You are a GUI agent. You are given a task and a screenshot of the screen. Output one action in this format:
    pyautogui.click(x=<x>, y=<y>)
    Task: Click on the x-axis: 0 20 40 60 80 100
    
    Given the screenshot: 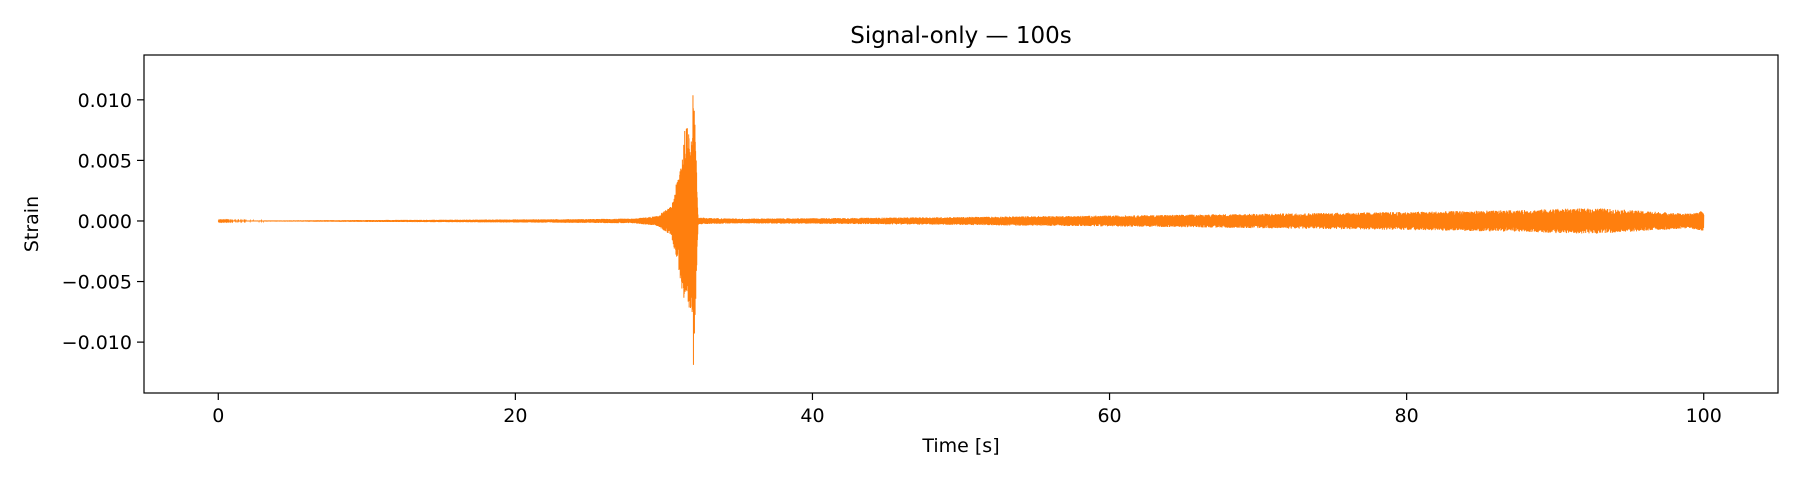 What is the action you would take?
    pyautogui.click(x=967, y=410)
    